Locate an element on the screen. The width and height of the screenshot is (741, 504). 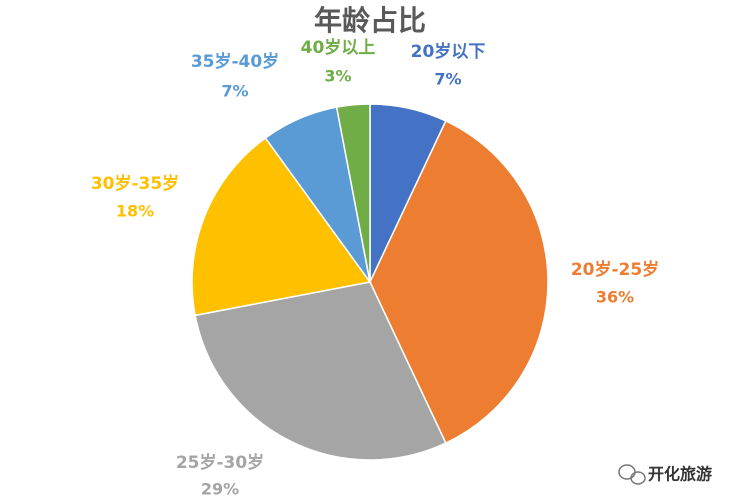
slice-category-label: 20岁-25岁 is located at coordinates (615, 269).